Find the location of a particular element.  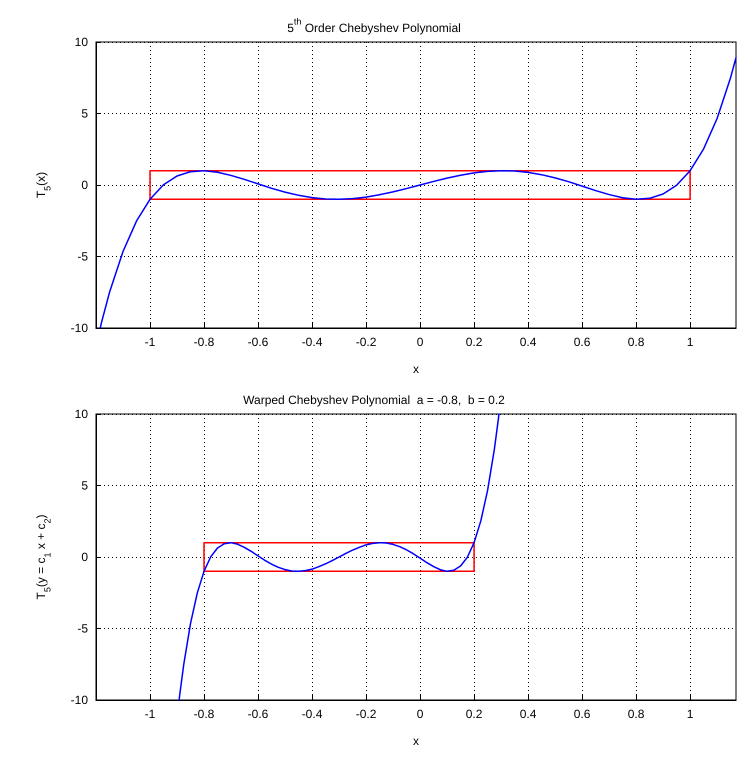

y-axis-title: T5(x) is located at coordinates (43, 185).